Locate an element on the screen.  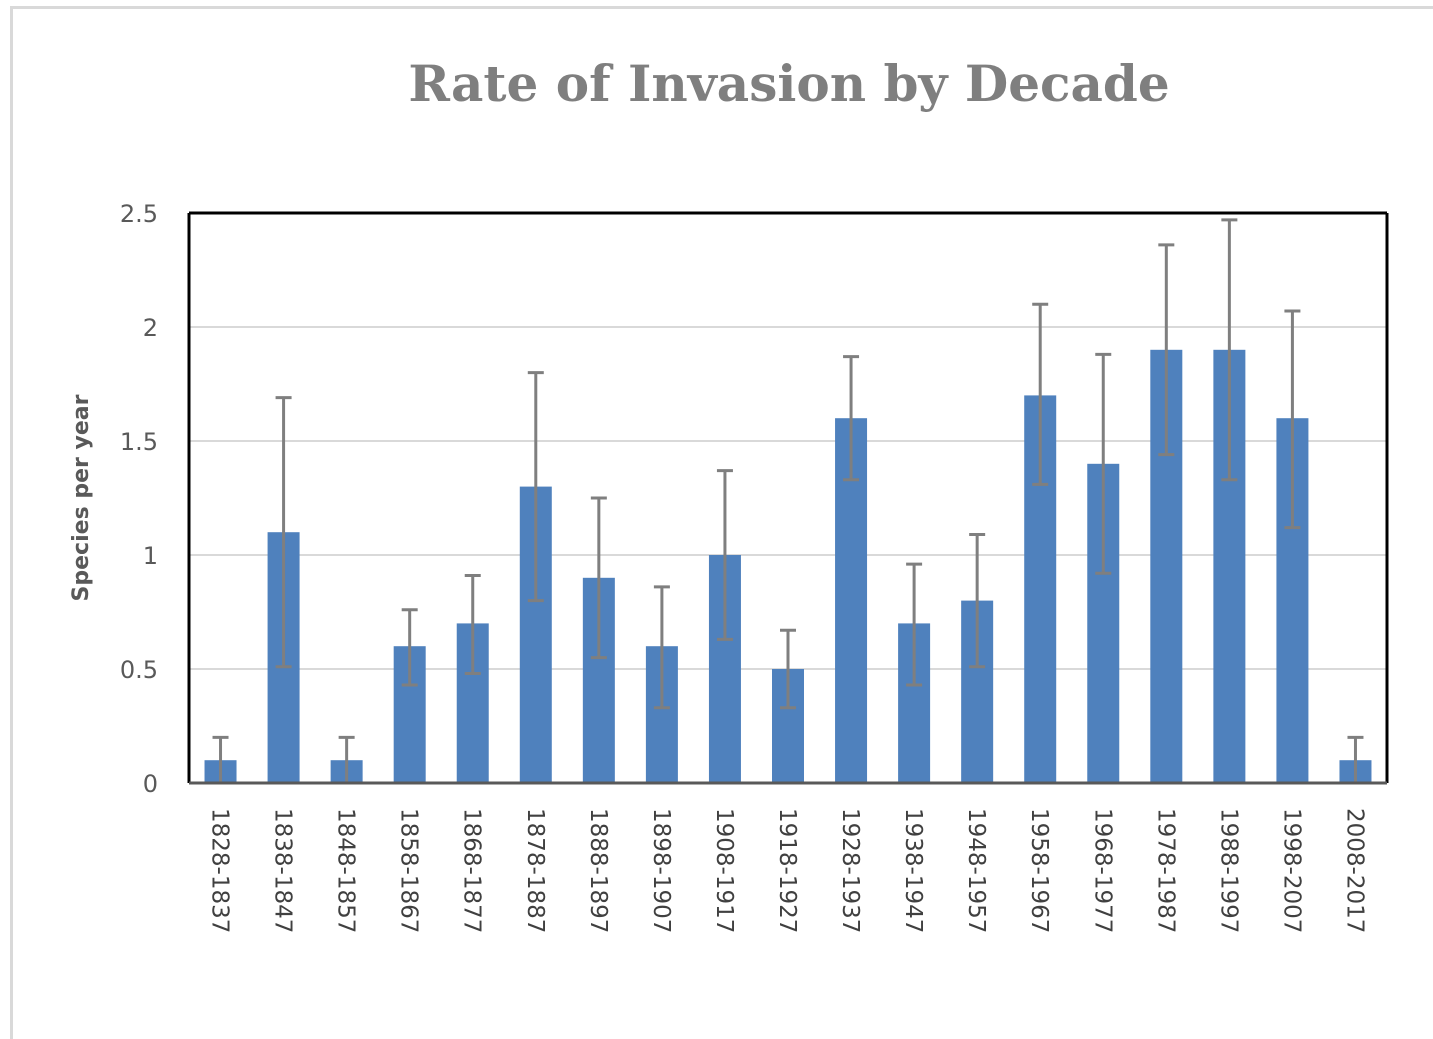
y-tick-label: 0.5 is located at coordinates (139, 670).